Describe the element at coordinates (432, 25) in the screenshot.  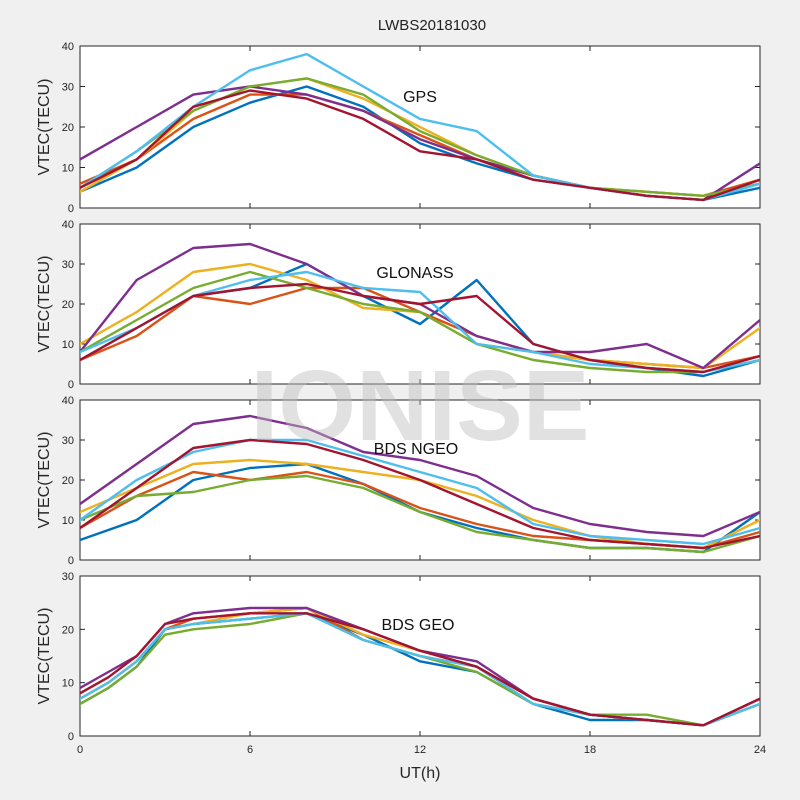
I see `figure-title: LWBS20181030` at that location.